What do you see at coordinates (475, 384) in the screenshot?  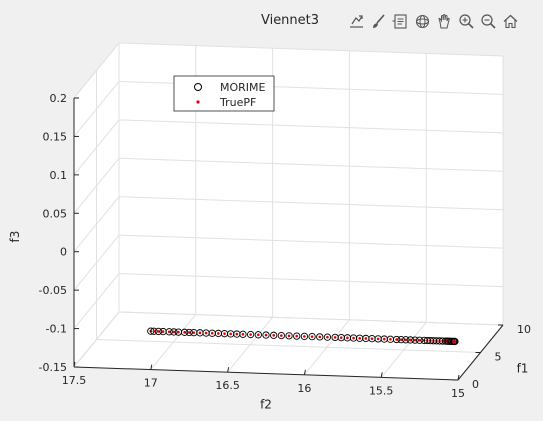 I see `f1-tick-label: 0` at bounding box center [475, 384].